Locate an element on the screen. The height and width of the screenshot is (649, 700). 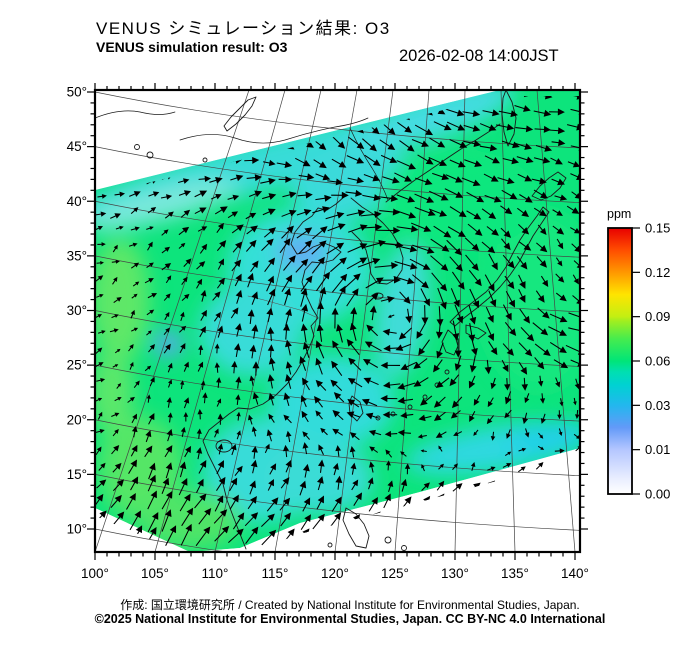
page-title-english: VENUS simulation result: O3 is located at coordinates (192, 47).